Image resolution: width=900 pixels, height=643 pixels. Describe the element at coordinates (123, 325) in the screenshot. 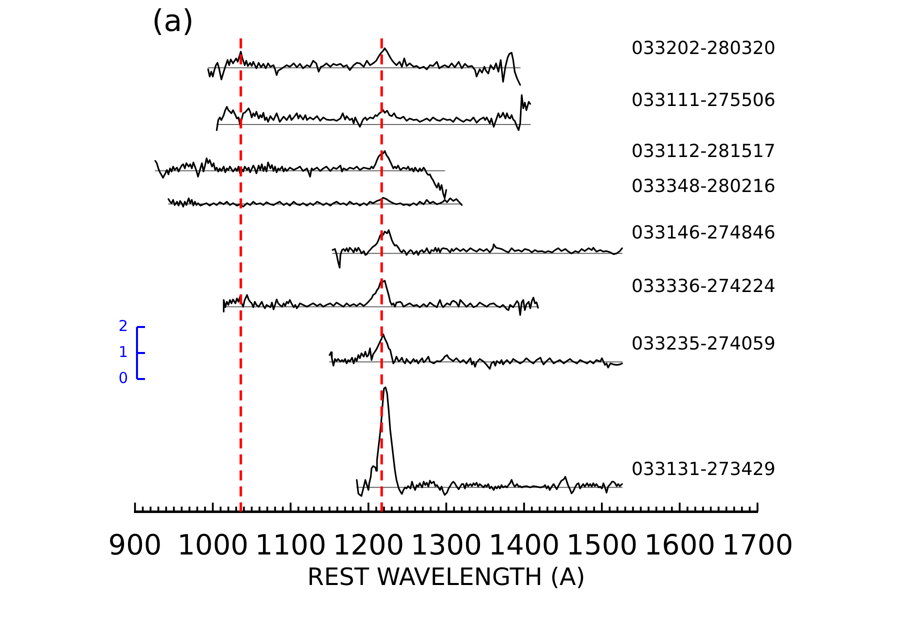

I see `y-tick-label: 2` at that location.